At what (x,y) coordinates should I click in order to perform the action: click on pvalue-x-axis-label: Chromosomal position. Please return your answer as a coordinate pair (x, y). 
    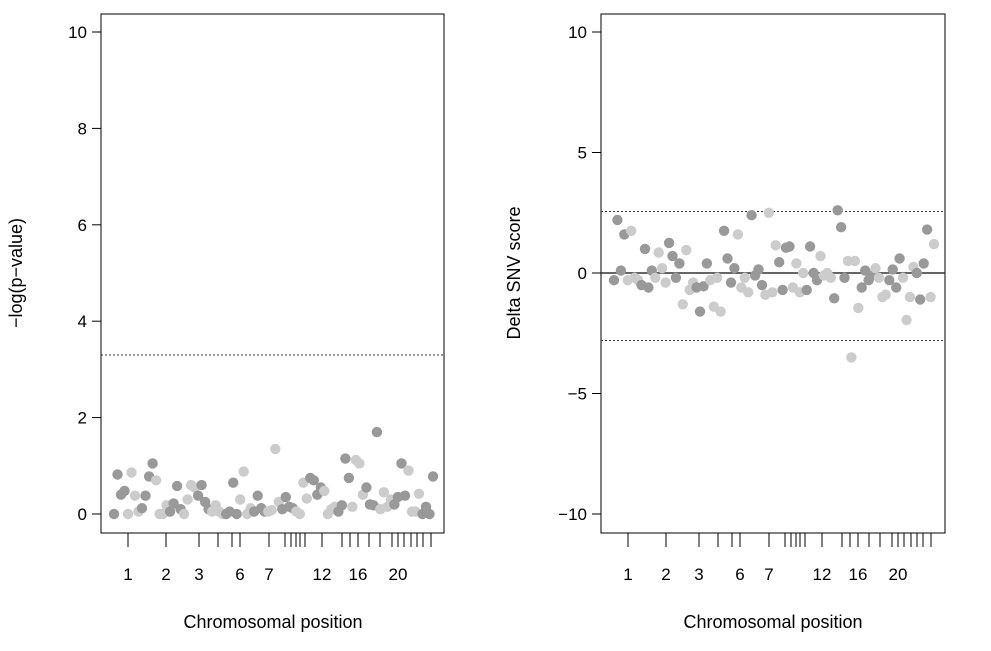
    Looking at the image, I should click on (272, 622).